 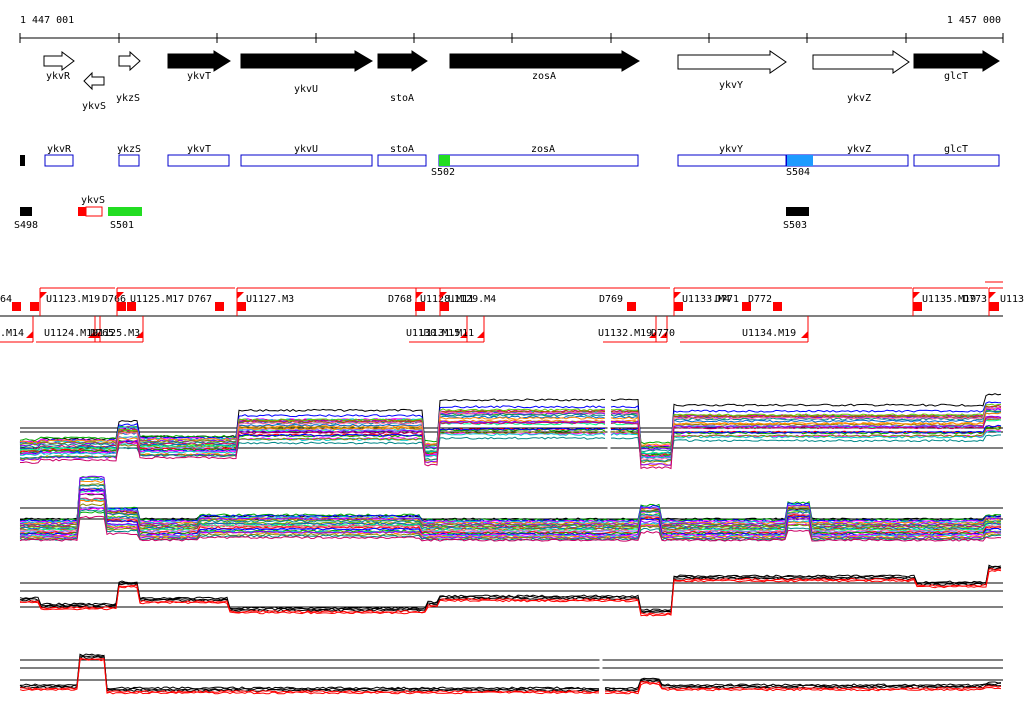 What do you see at coordinates (443, 172) in the screenshot?
I see `segment-label: S502` at bounding box center [443, 172].